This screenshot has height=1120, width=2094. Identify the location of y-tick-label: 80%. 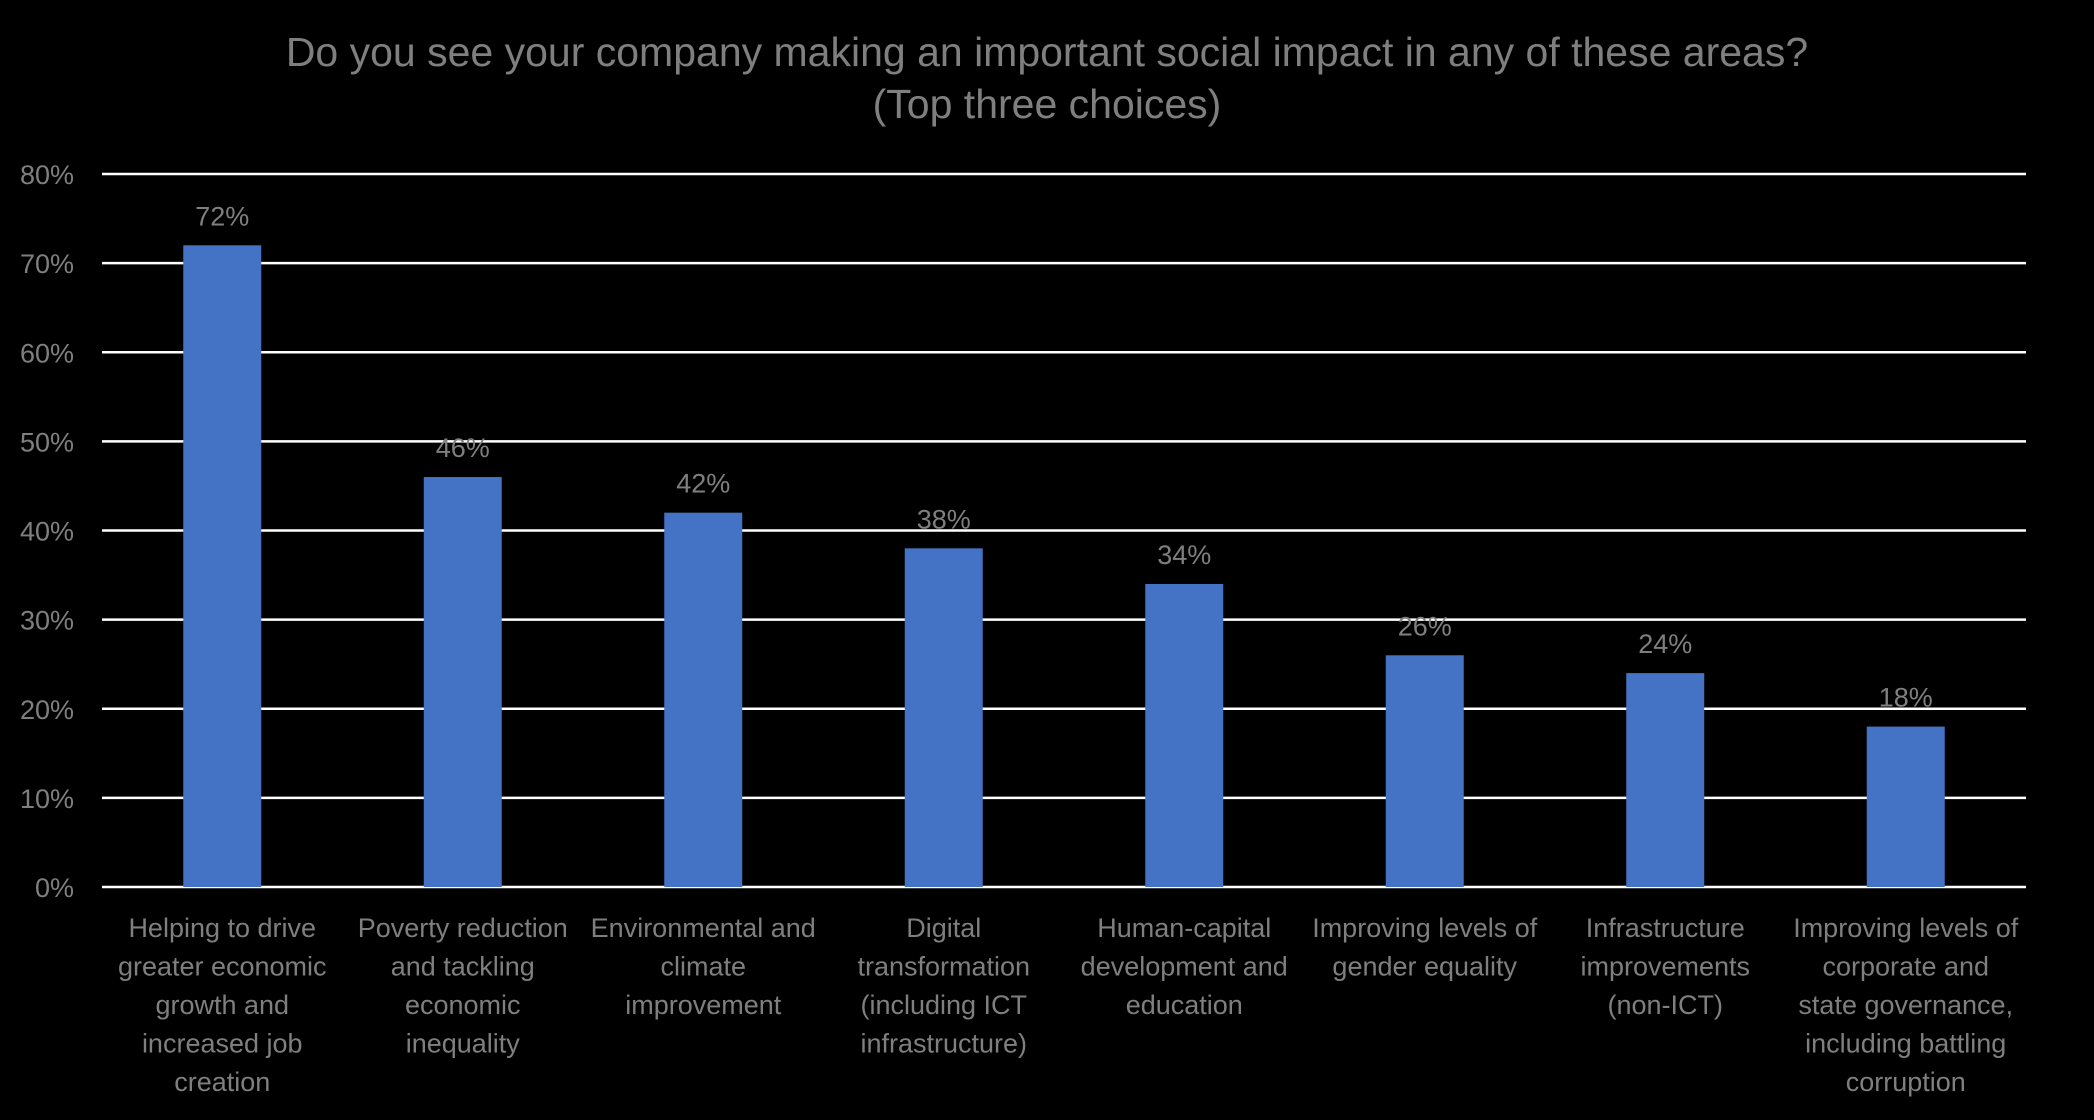
(47, 175).